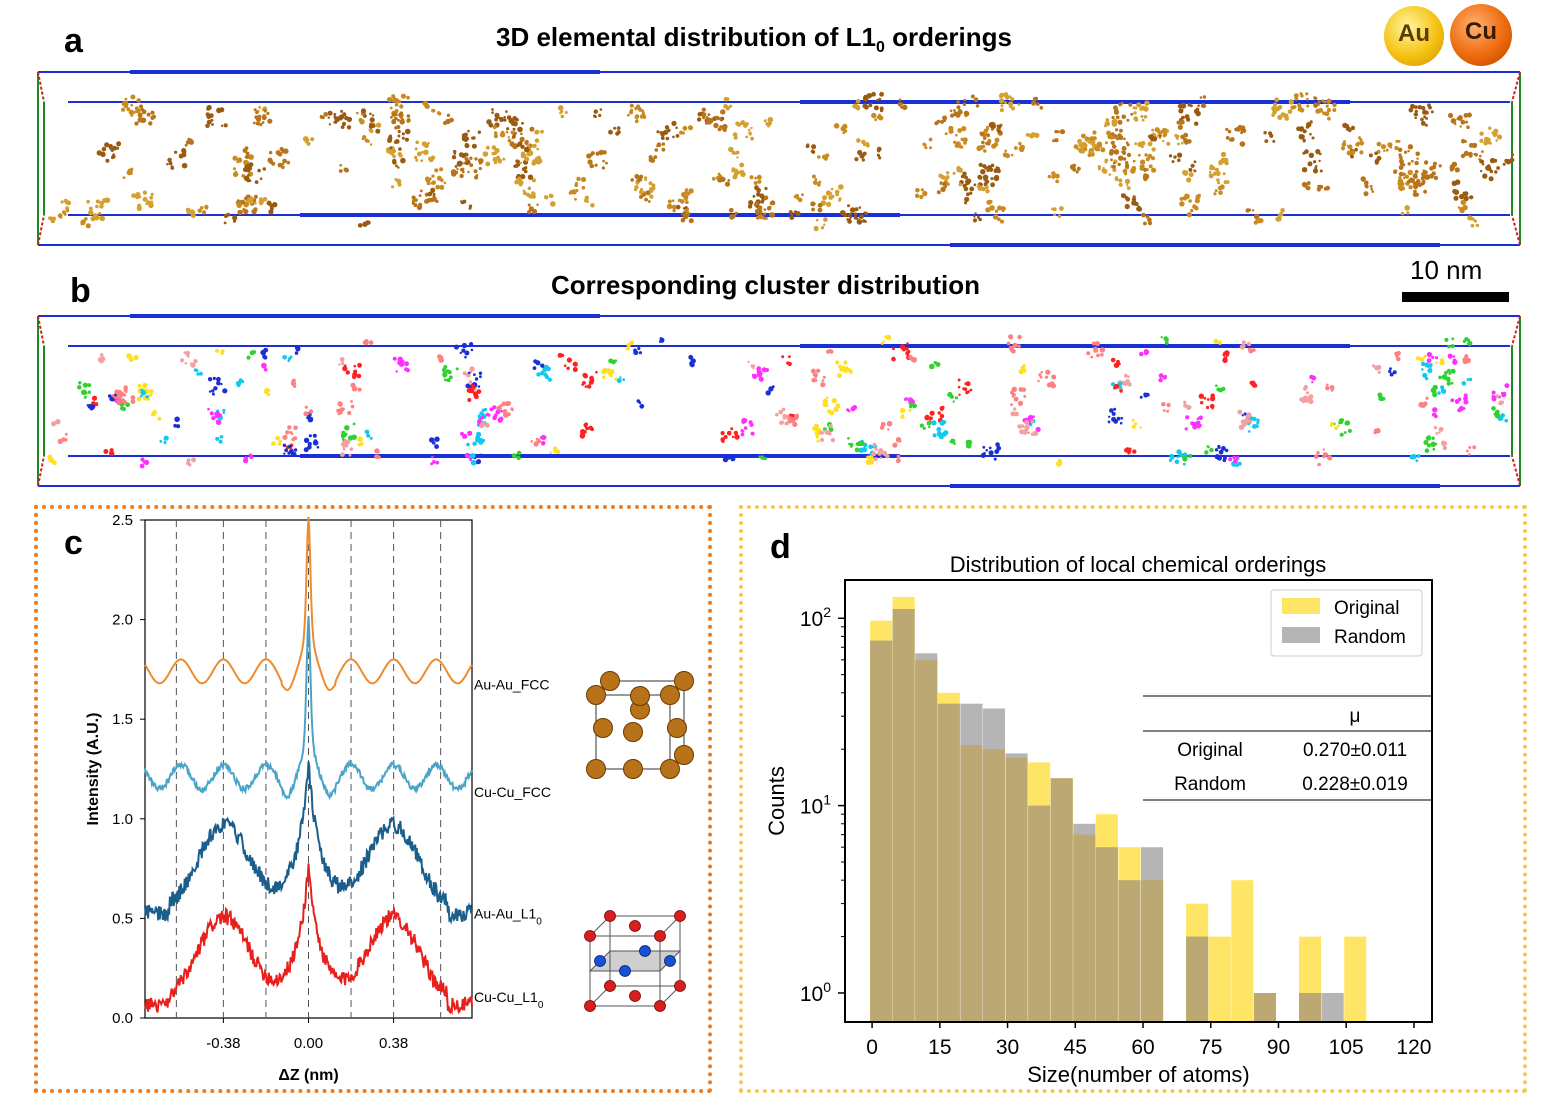  I want to click on fcc-unit-cell-icon, so click(640, 725).